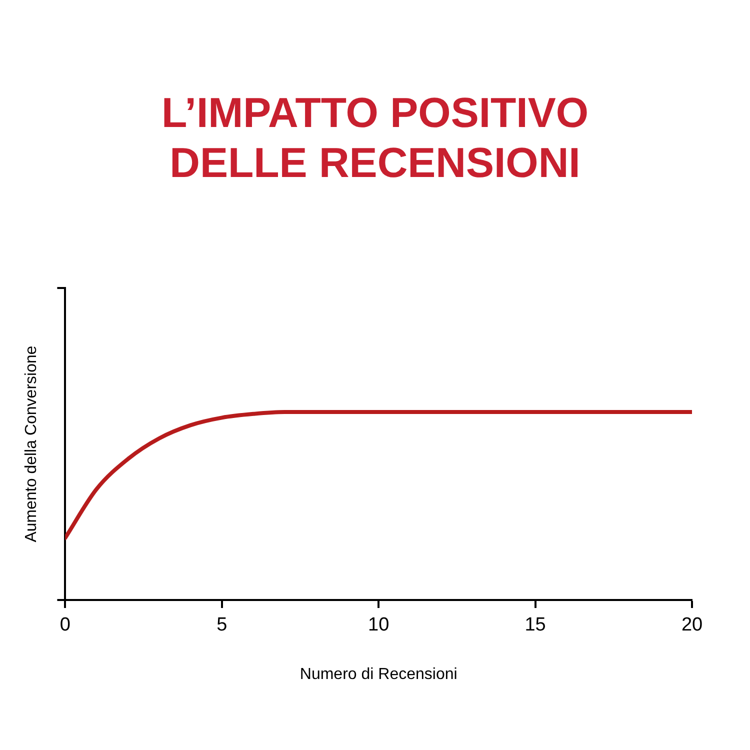 The width and height of the screenshot is (750, 750). Describe the element at coordinates (692, 625) in the screenshot. I see `x-tick-label: 20` at that location.